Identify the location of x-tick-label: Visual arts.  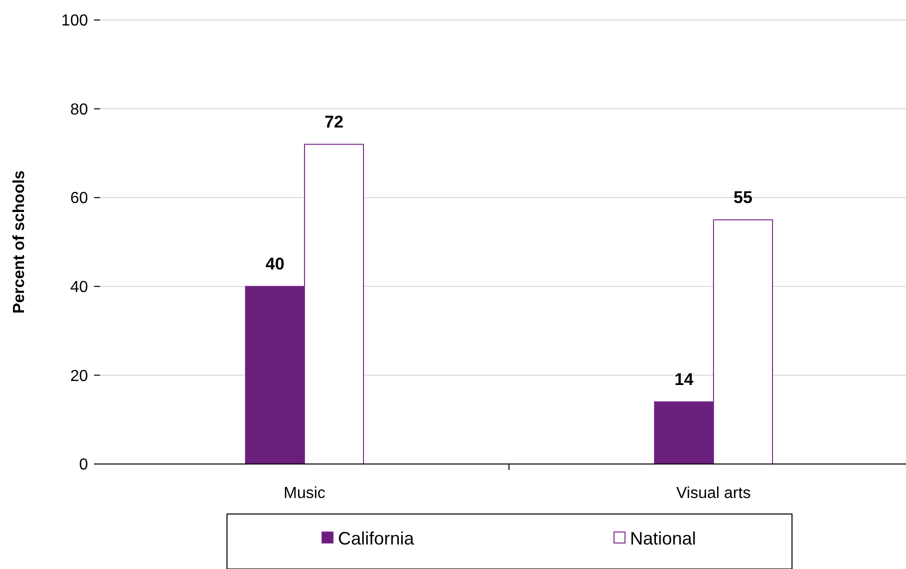
(713, 493).